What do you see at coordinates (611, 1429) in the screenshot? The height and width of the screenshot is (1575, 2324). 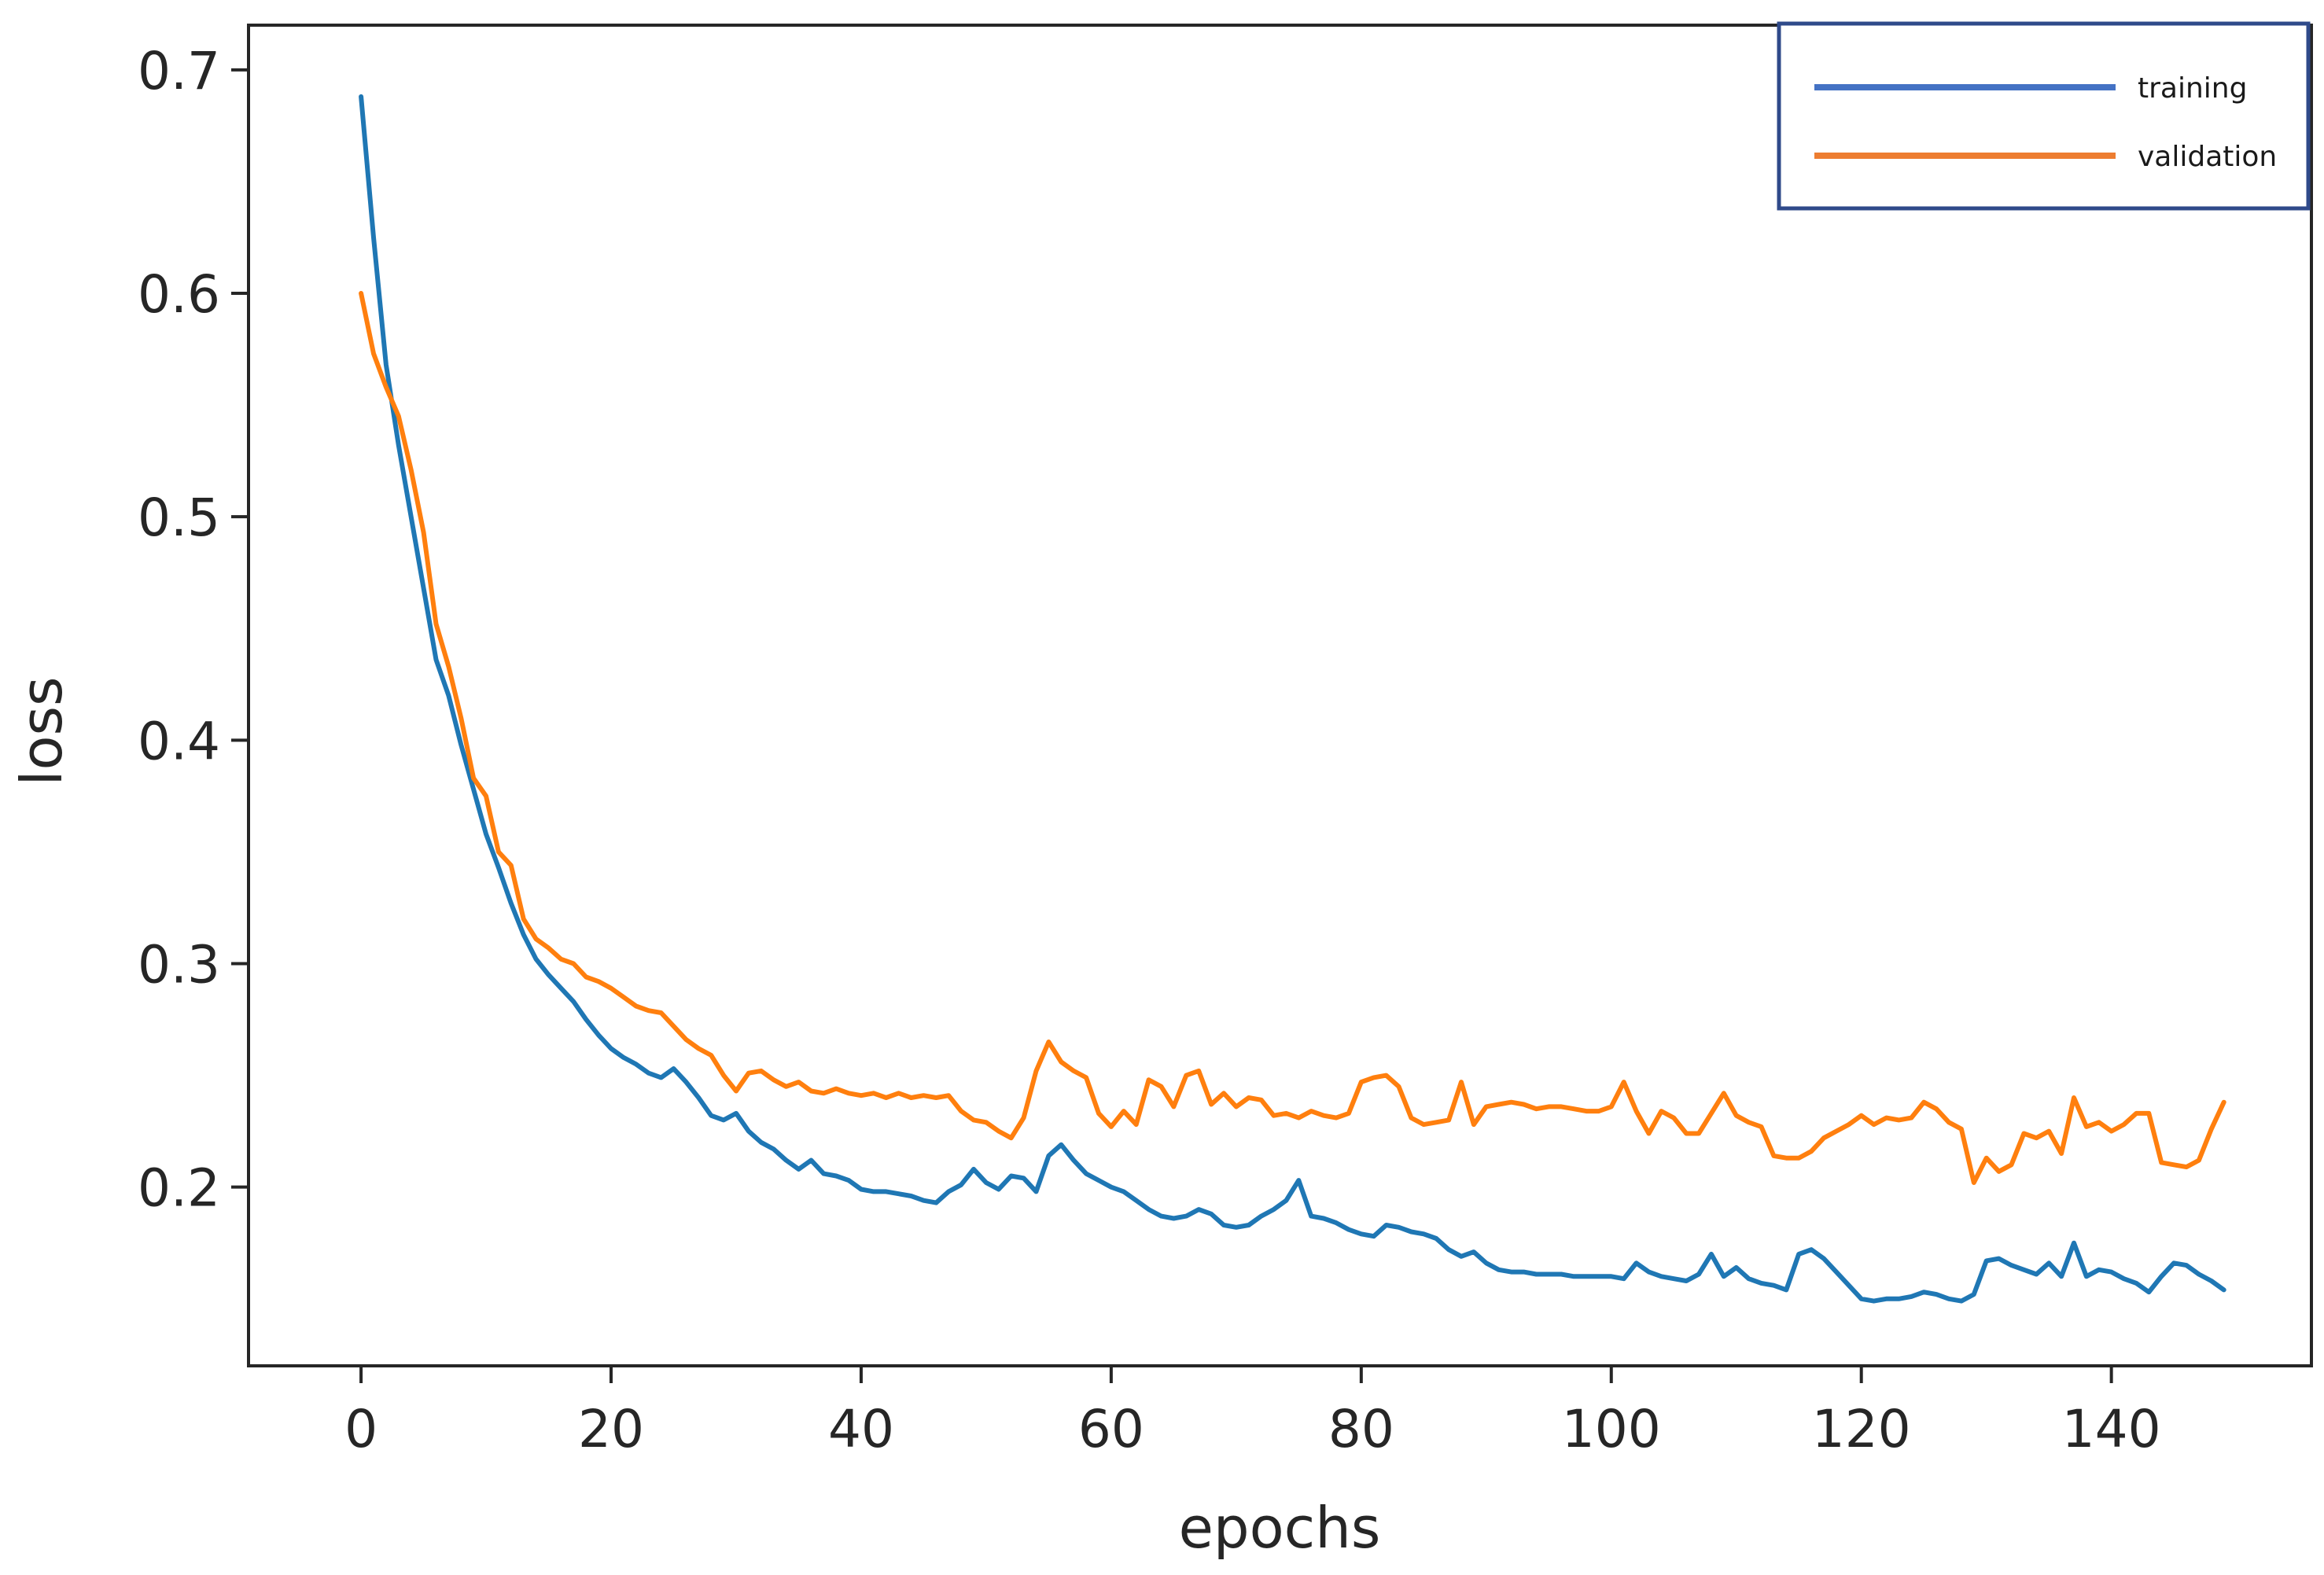 I see `x-tick-label: 20` at bounding box center [611, 1429].